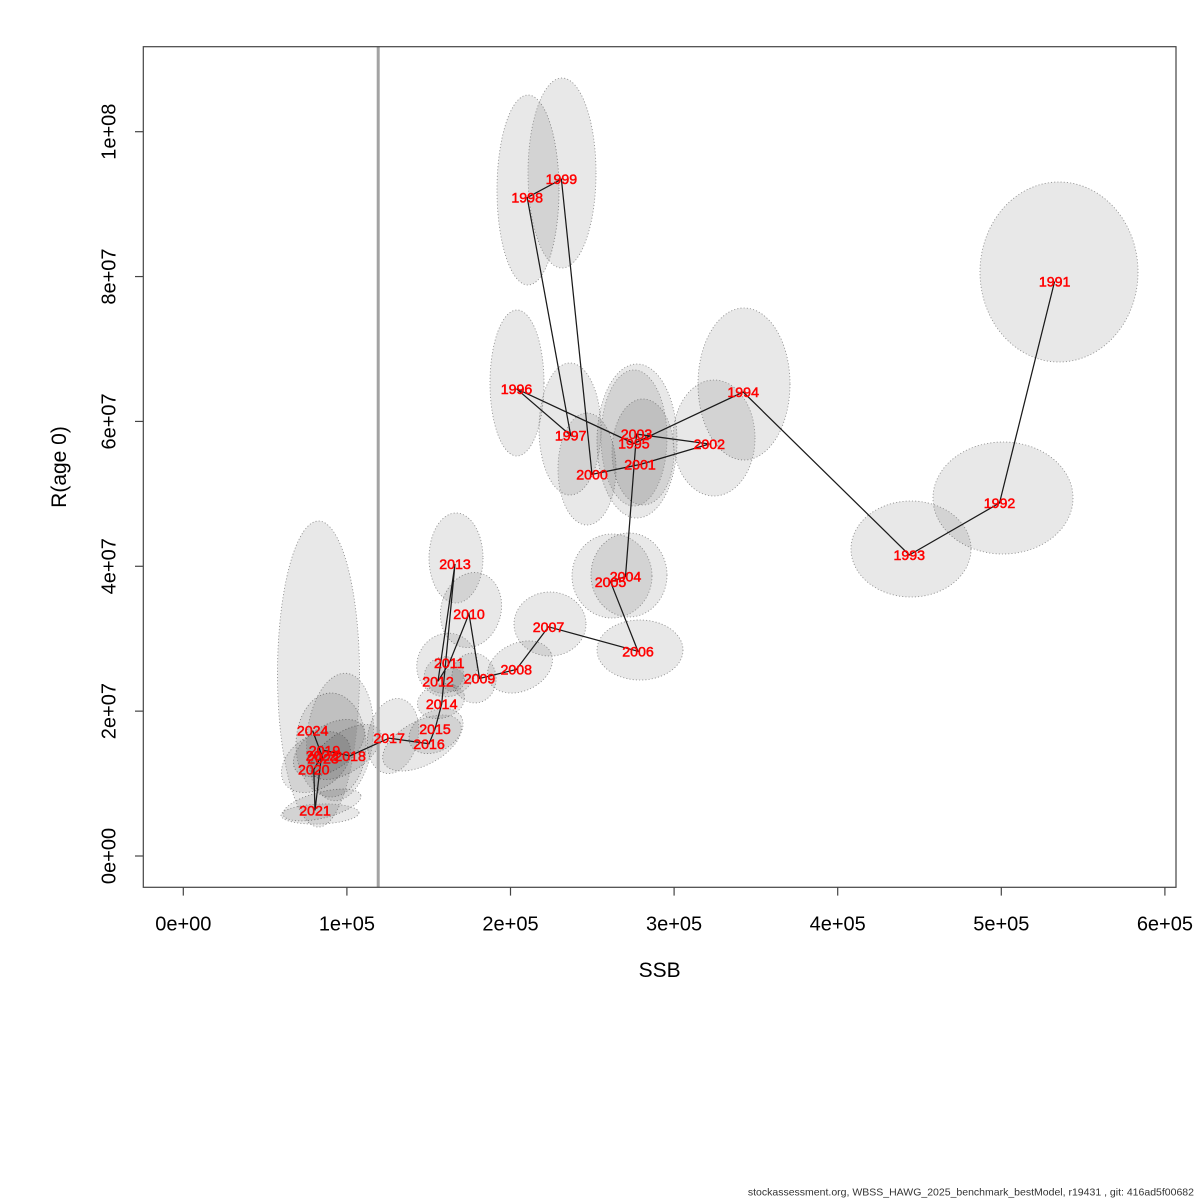 Image resolution: width=1200 pixels, height=1200 pixels. Describe the element at coordinates (571, 437) in the screenshot. I see `svg-text: 1997` at that location.